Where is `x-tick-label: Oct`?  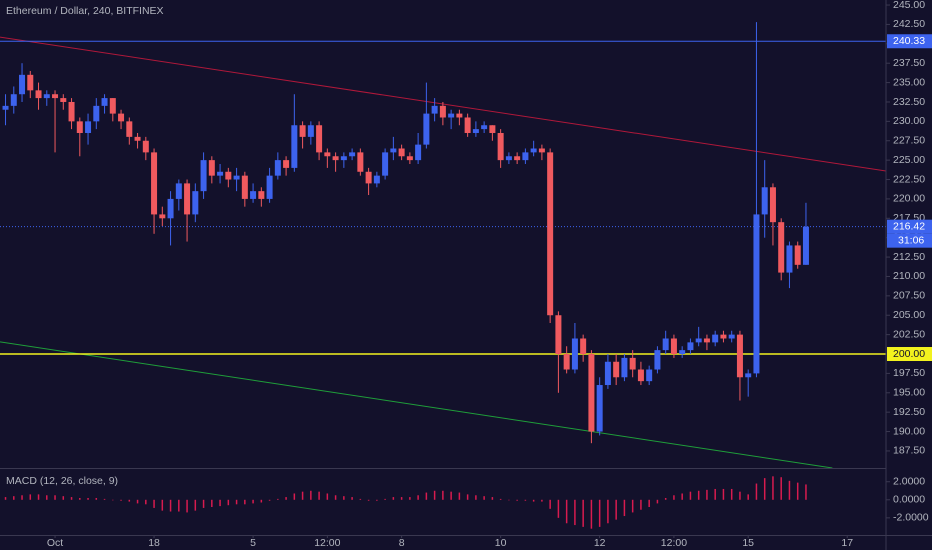
x-tick-label: Oct is located at coordinates (55, 543).